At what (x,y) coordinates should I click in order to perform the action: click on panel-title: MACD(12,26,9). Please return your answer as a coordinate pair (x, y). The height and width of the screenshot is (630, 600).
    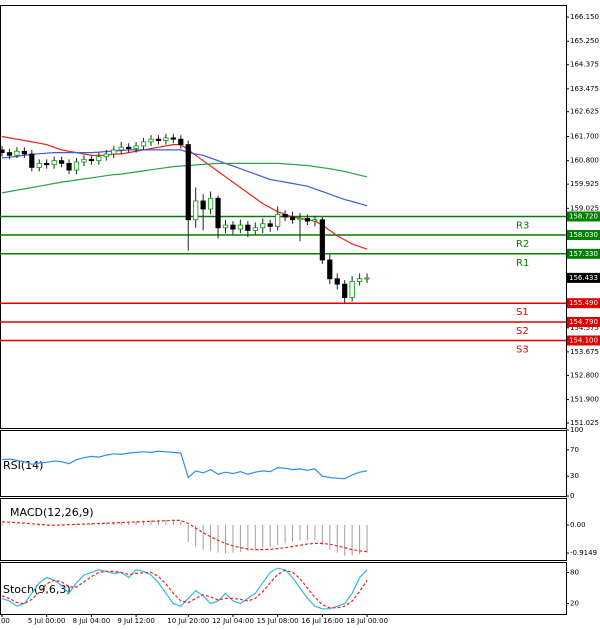
    Looking at the image, I should click on (52, 512).